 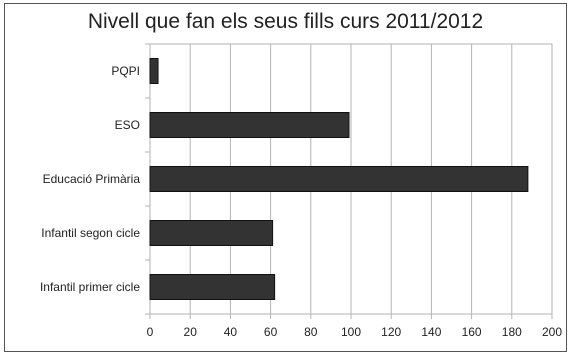 What do you see at coordinates (472, 332) in the screenshot?
I see `x-tick-label: 160` at bounding box center [472, 332].